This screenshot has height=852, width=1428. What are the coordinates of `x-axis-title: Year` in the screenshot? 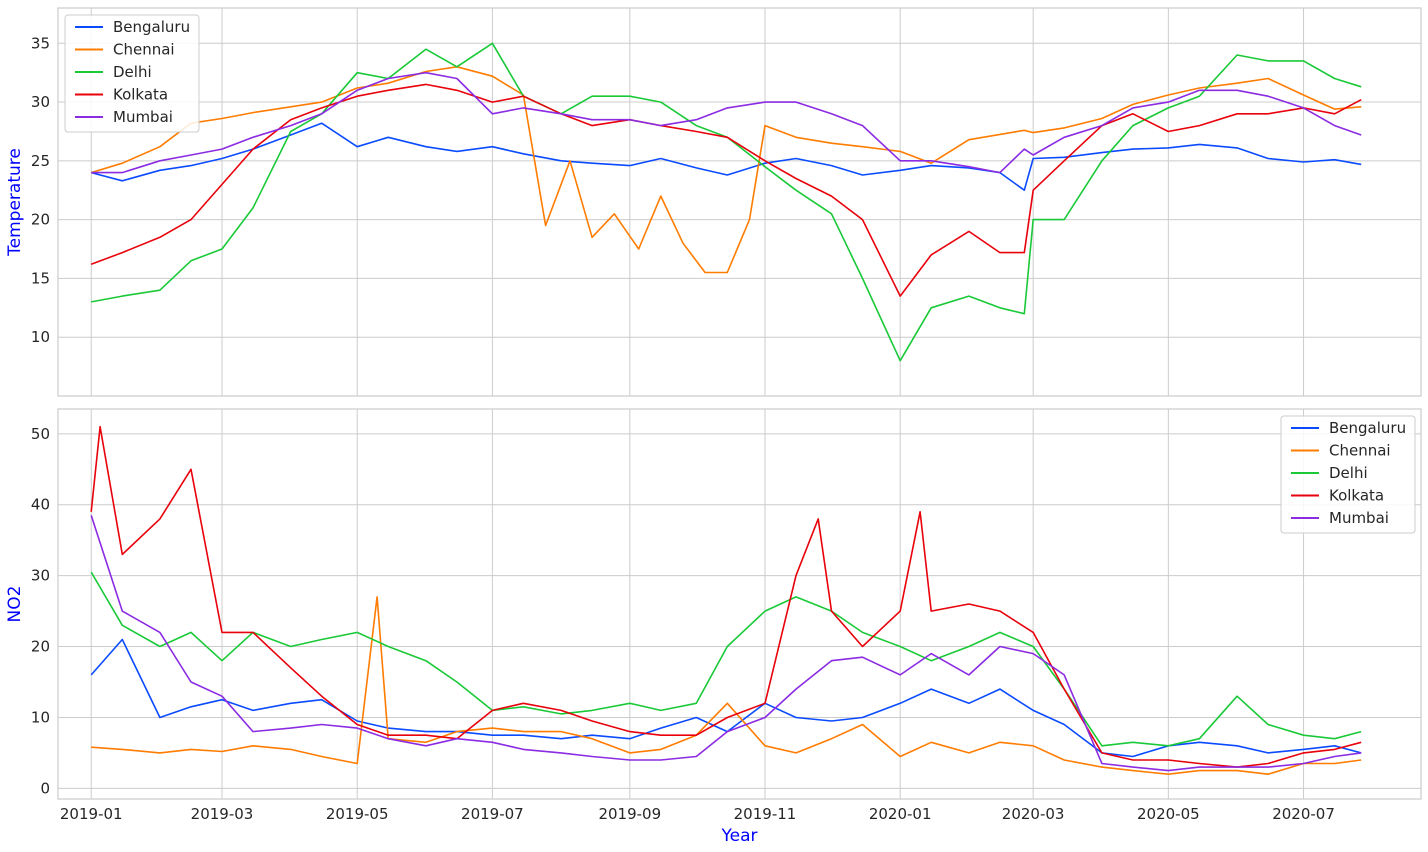 It's located at (739, 836).